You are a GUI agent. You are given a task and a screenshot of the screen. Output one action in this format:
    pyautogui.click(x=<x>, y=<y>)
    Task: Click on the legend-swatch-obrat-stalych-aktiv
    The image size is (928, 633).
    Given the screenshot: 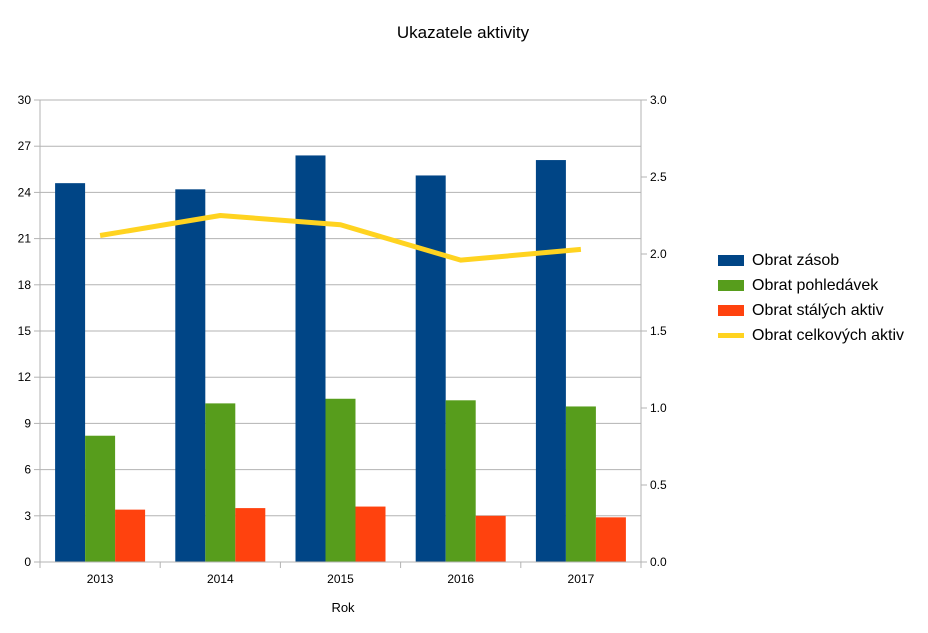 What is the action you would take?
    pyautogui.click(x=731, y=310)
    